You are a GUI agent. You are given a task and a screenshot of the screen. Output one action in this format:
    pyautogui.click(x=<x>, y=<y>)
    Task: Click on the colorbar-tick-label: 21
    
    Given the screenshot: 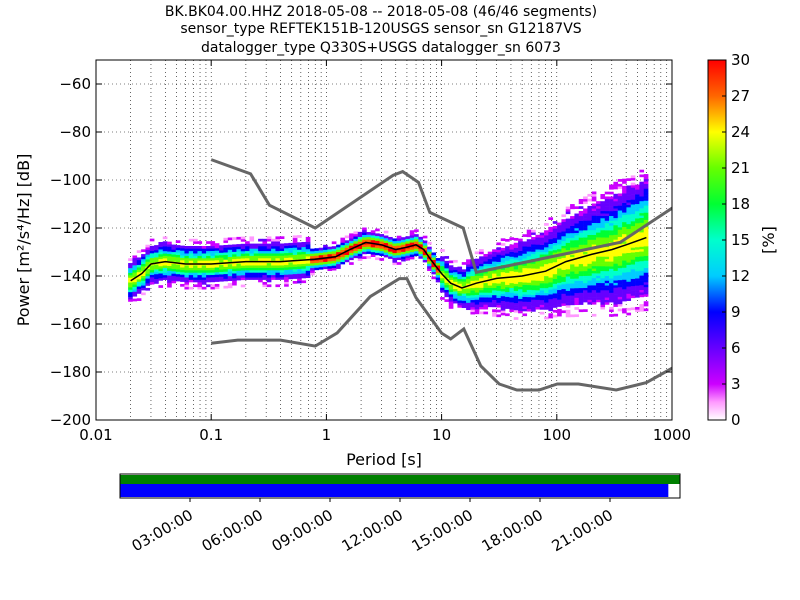 What is the action you would take?
    pyautogui.click(x=740, y=168)
    